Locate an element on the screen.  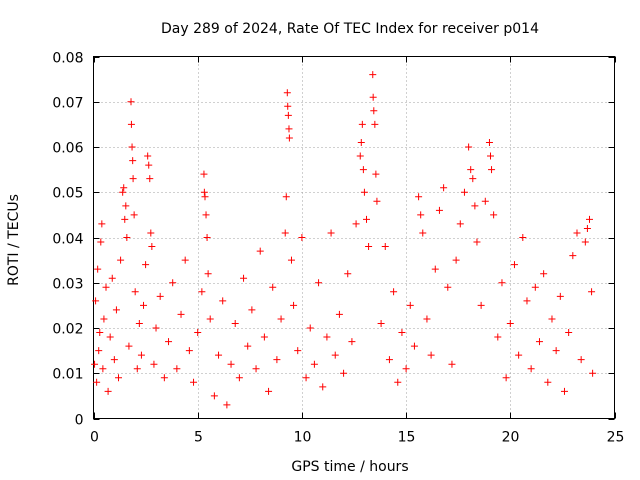
x-tick-label: 25 is located at coordinates (616, 438).